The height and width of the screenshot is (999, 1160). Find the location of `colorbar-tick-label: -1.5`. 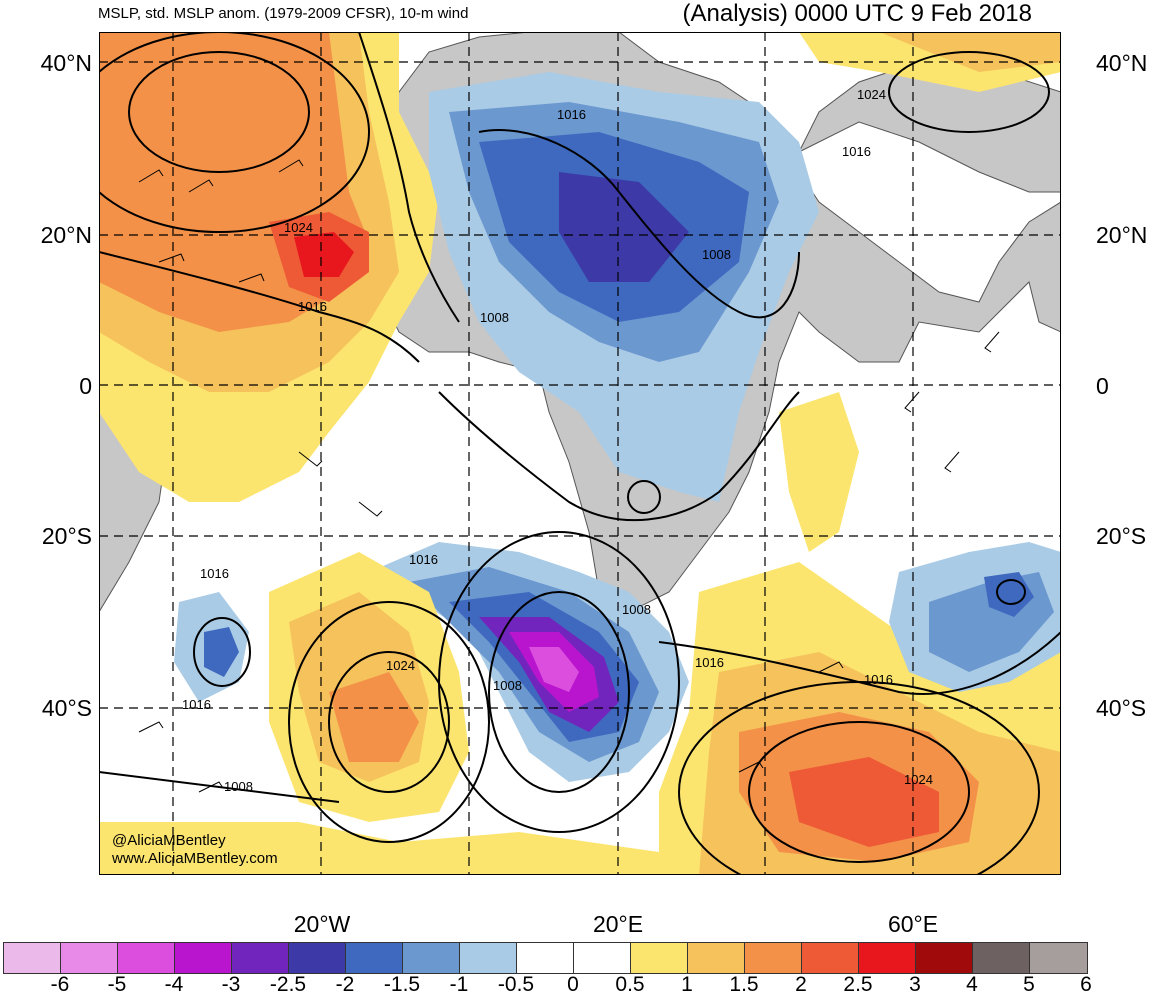

colorbar-tick-label: -1.5 is located at coordinates (402, 984).